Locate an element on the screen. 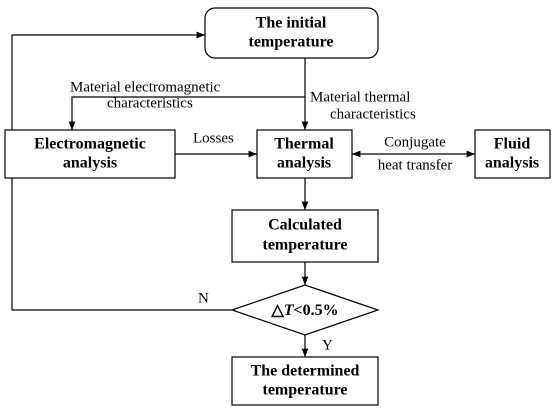  edge-label: N is located at coordinates (203, 298).